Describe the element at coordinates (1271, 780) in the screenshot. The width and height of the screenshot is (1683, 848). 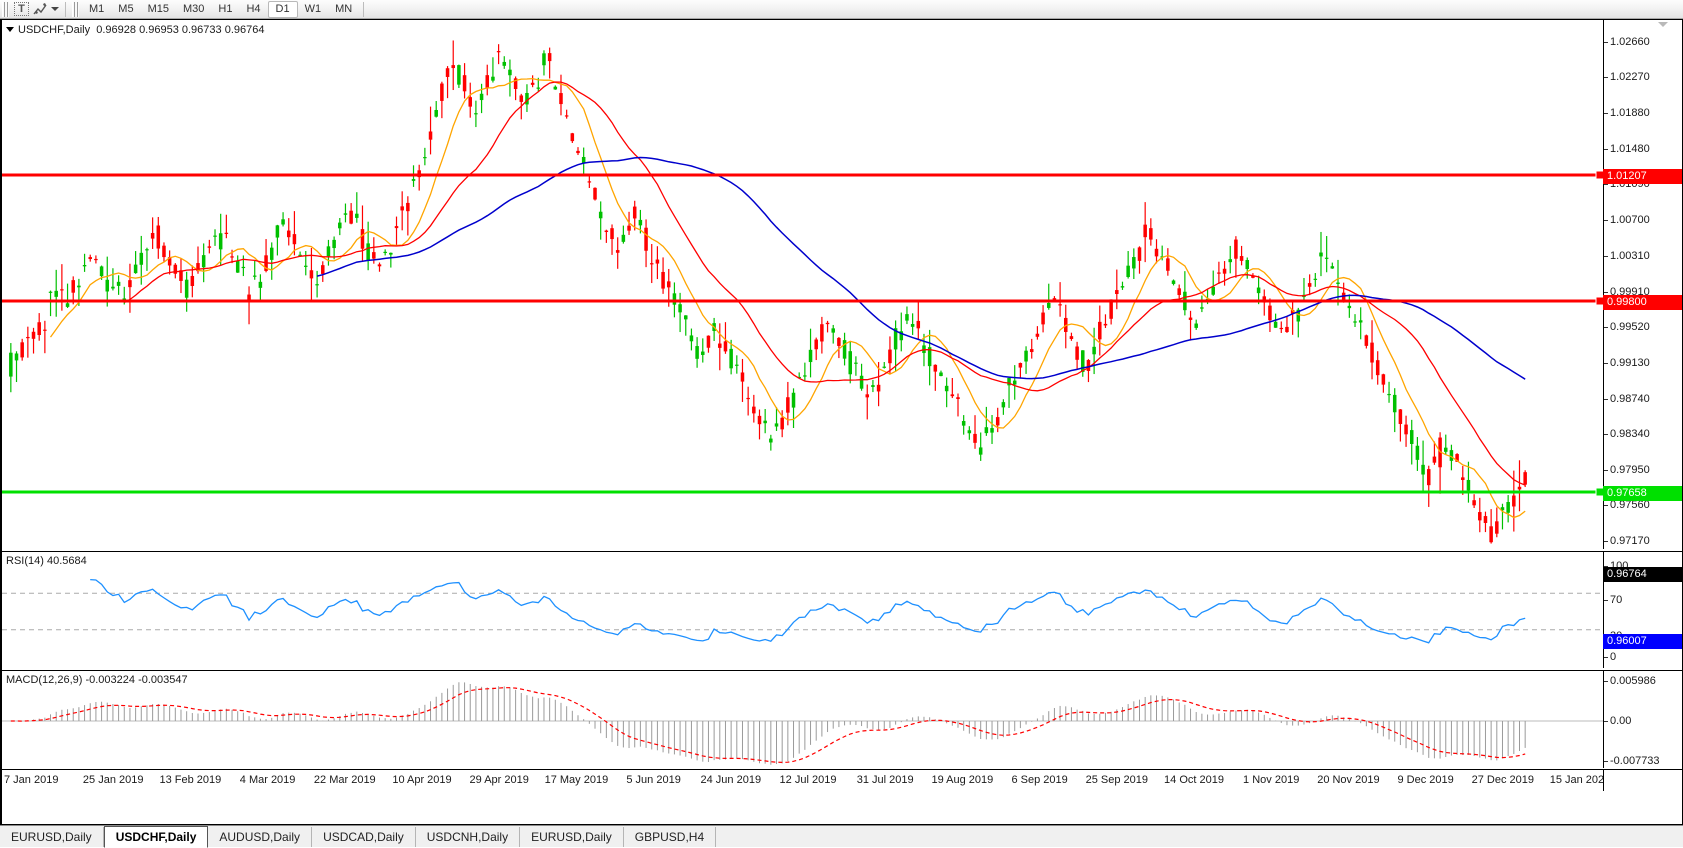
I see `date-axis-label: 1 Nov 2019` at that location.